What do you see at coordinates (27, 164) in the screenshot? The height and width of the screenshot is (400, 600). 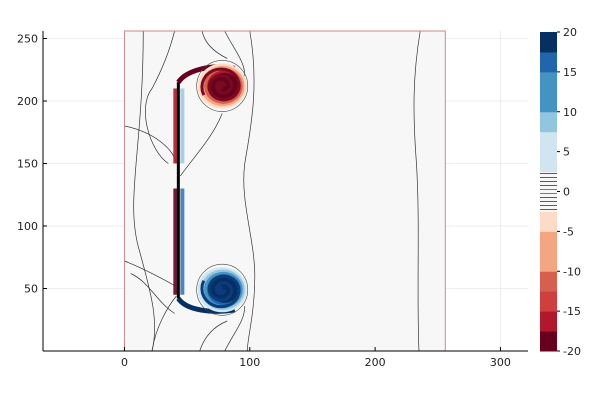 I see `y-tick-label: 150` at bounding box center [27, 164].